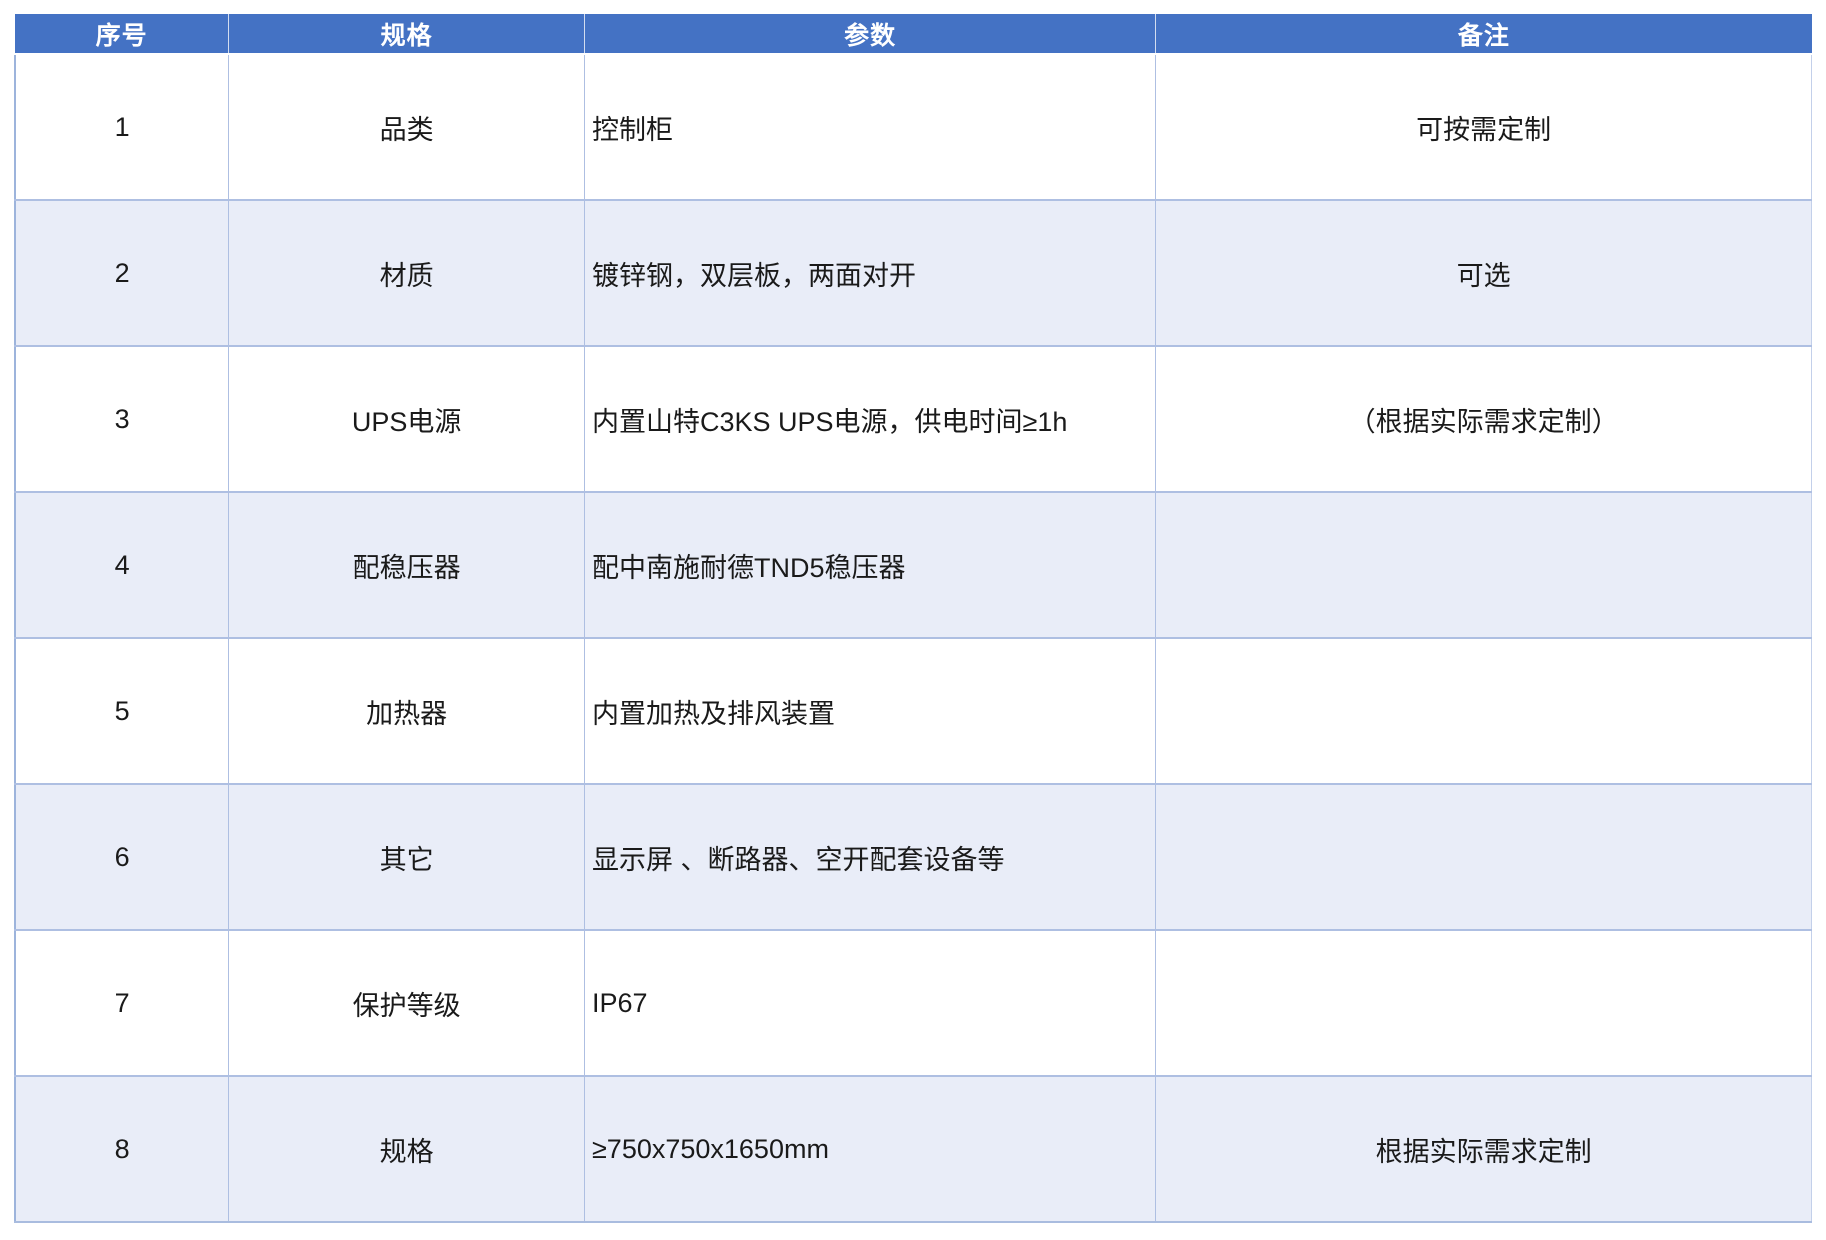 The height and width of the screenshot is (1240, 1826). I want to click on table-row: 6 其它 显示屏 、断路器、空开配套设备等, so click(913, 857).